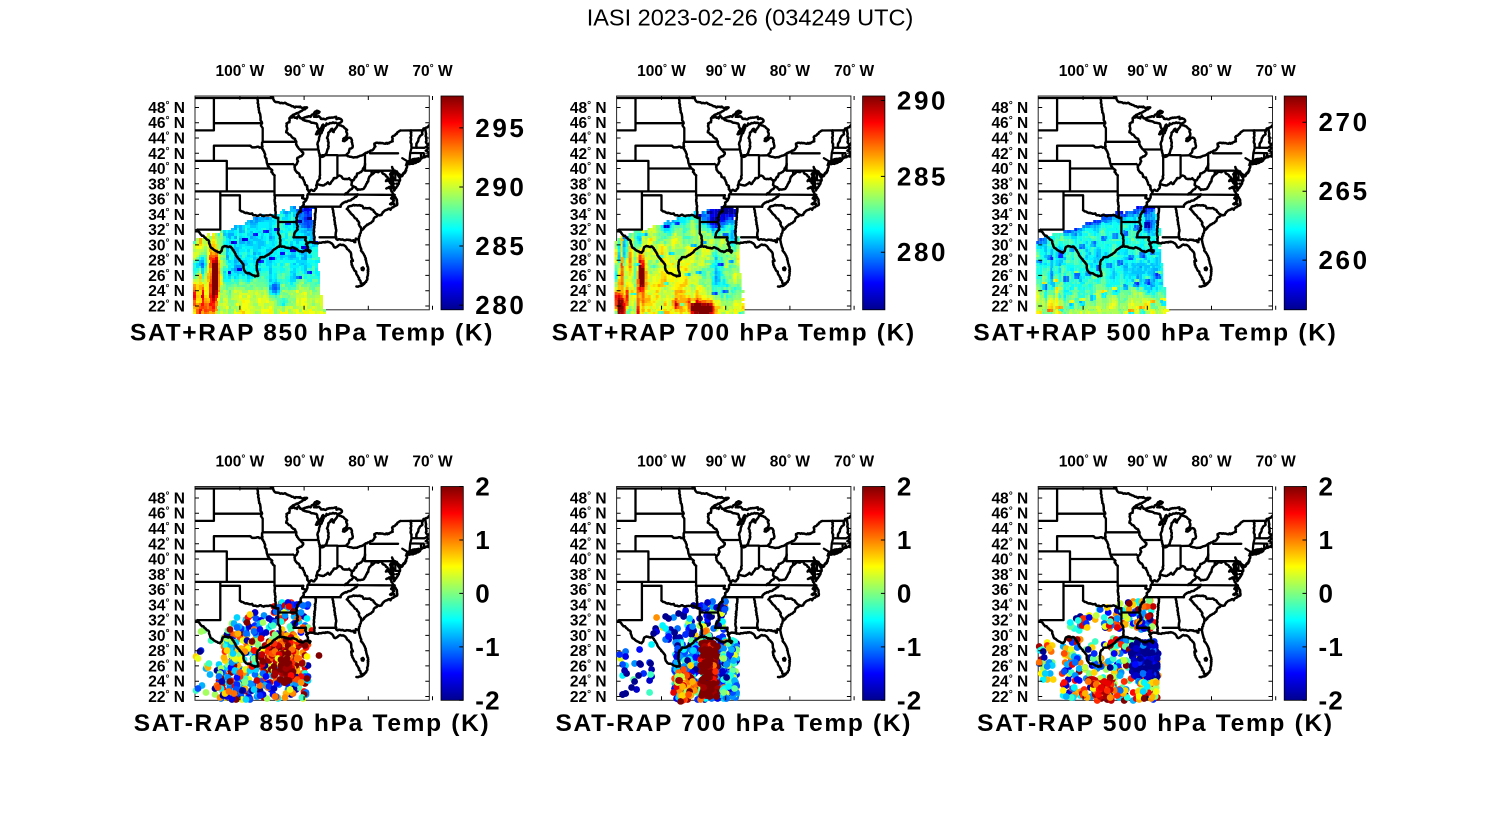 The width and height of the screenshot is (1500, 830). Describe the element at coordinates (1155, 332) in the screenshot. I see `svg-text: SAT+RAP 500 hPa Temp (K)` at that location.